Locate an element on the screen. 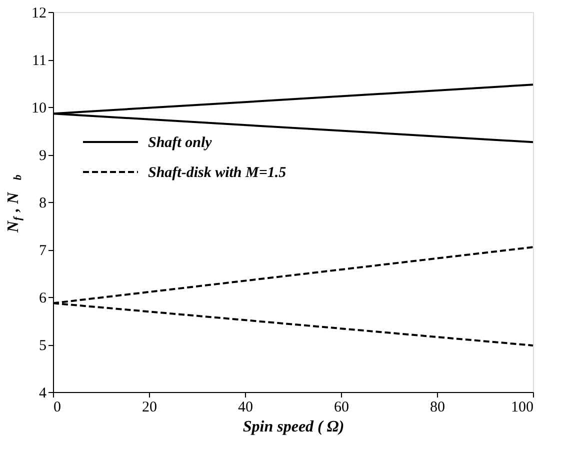  y-tick-label: 12 is located at coordinates (39, 14).